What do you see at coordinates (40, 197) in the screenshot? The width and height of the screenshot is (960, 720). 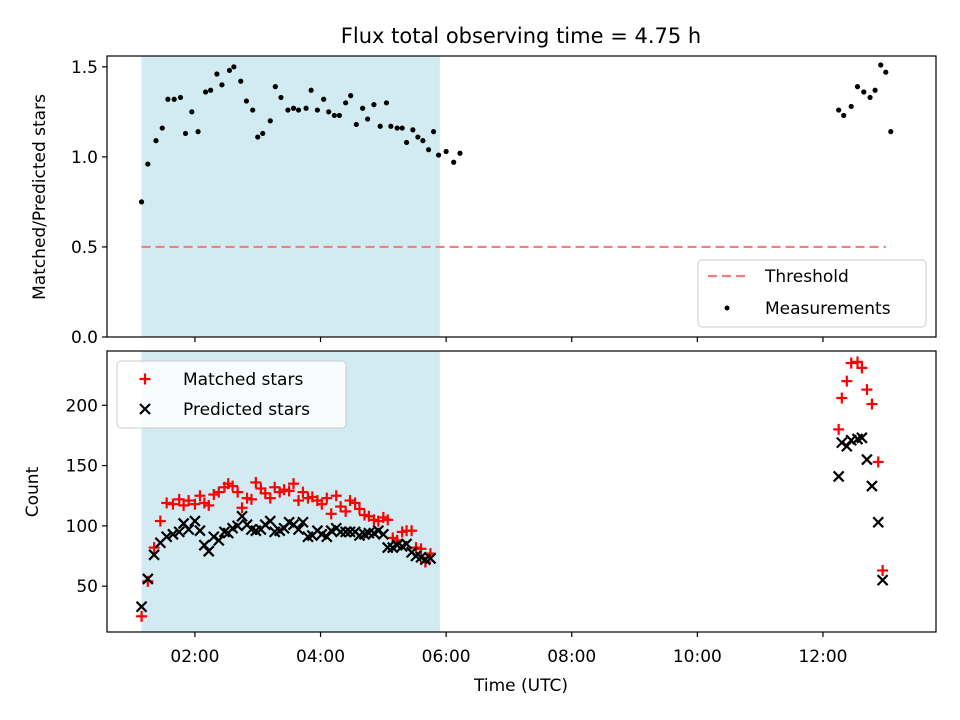 I see `top-y-axis-label: Matched/Predicted stars` at bounding box center [40, 197].